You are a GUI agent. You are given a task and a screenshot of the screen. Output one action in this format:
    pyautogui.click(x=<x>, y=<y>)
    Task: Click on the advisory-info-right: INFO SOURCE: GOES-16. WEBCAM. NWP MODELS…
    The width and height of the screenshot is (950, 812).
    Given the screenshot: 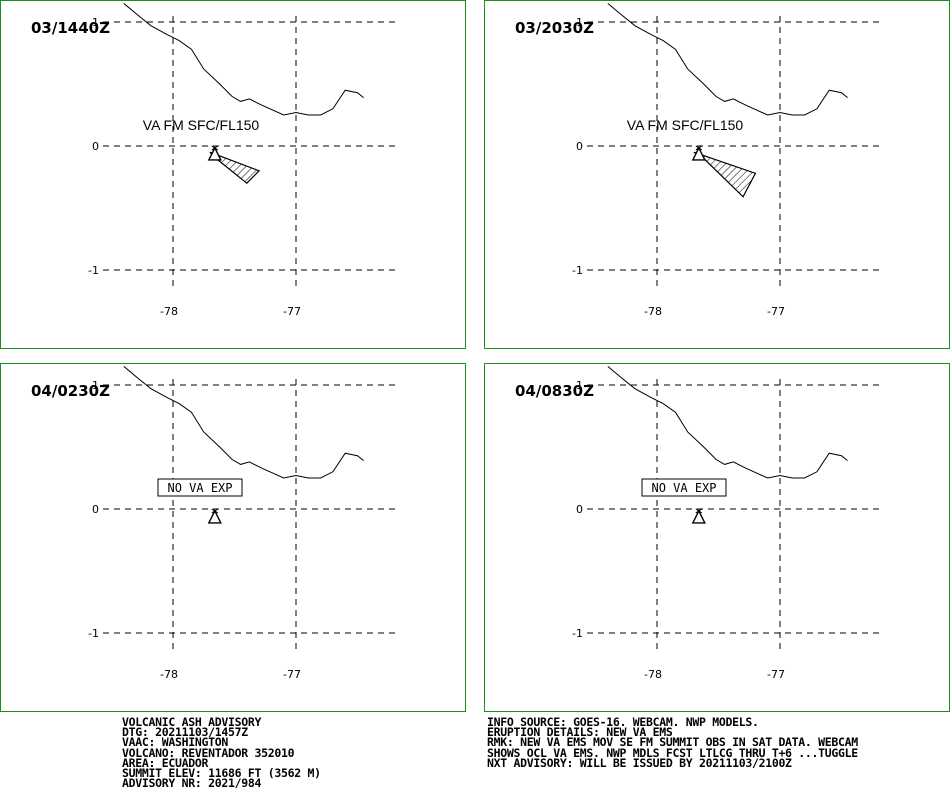 What is the action you would take?
    pyautogui.click(x=672, y=742)
    